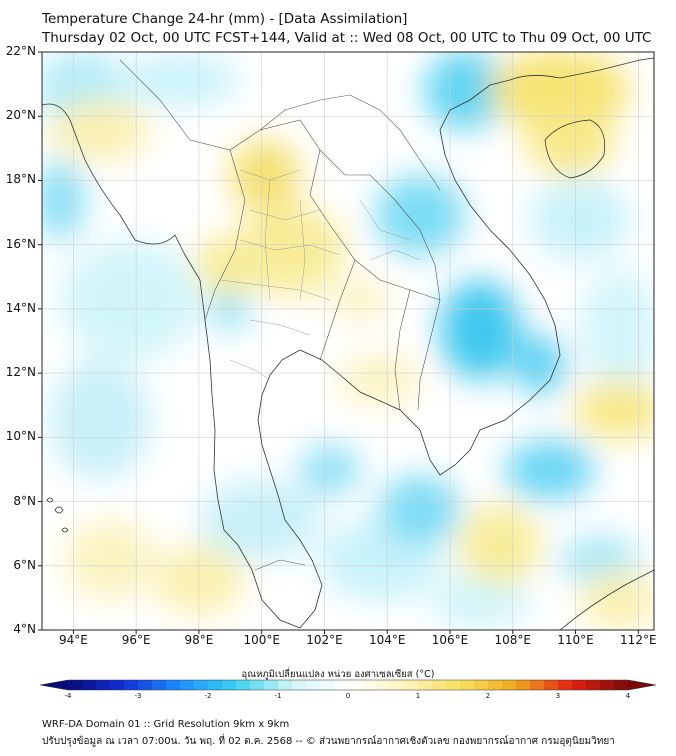  What do you see at coordinates (278, 696) in the screenshot?
I see `colorbar-tick-label: -1` at bounding box center [278, 696].